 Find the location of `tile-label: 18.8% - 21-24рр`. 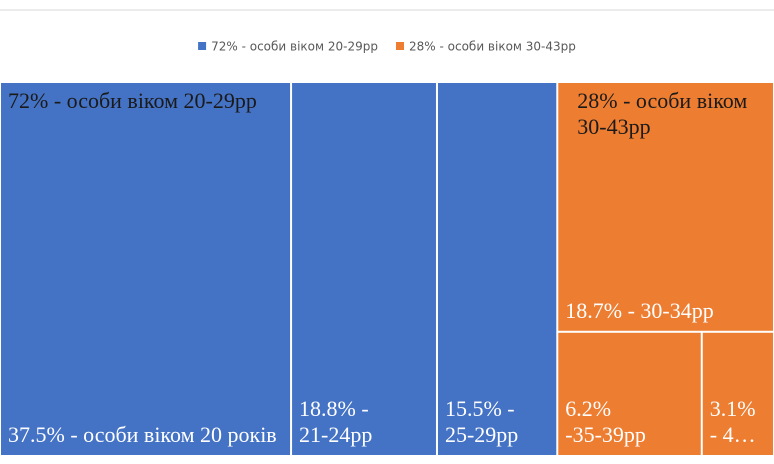

tile-label: 18.8% - 21-24рр is located at coordinates (336, 421).